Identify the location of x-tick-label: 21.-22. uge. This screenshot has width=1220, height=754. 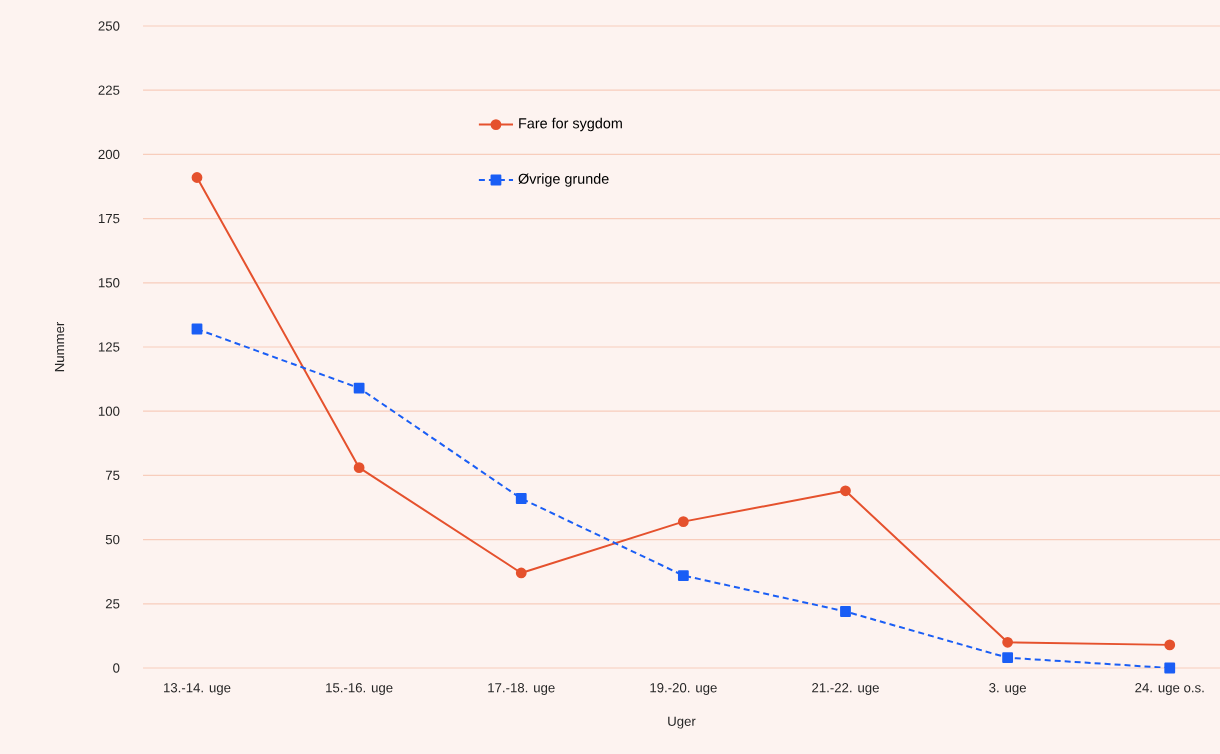
(845, 689).